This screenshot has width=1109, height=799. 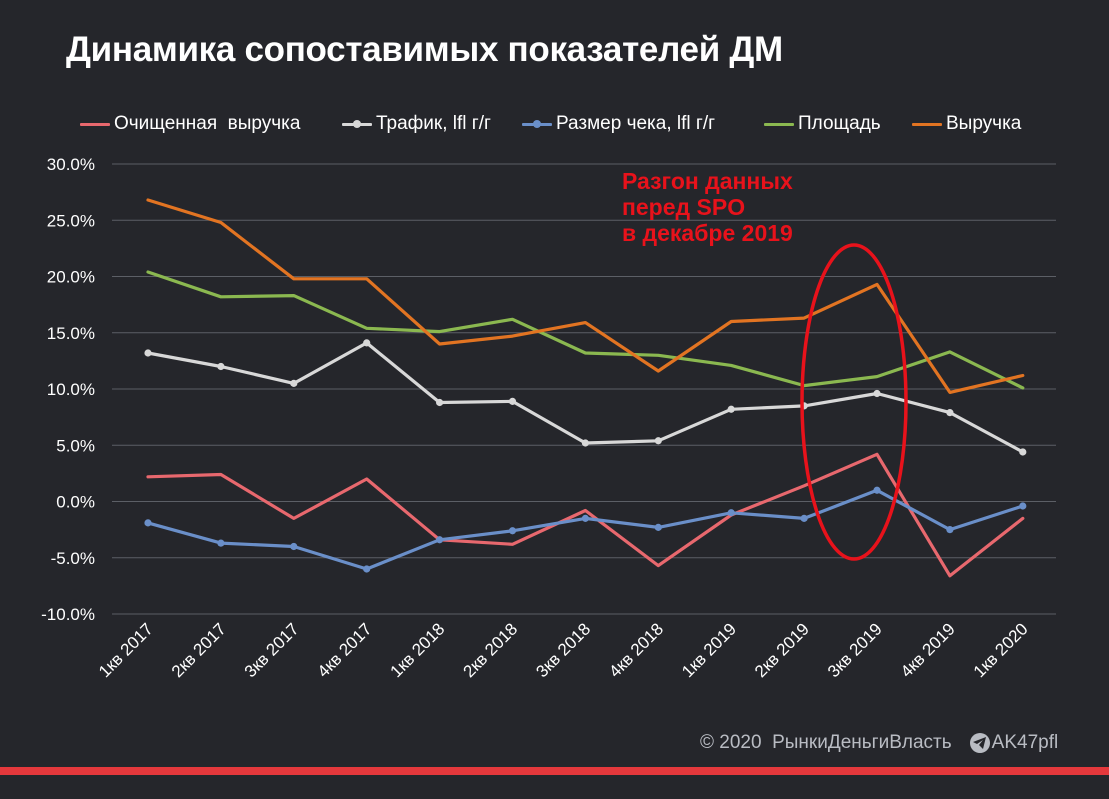 I want to click on y-tick-label: 10.0%, so click(x=71, y=389).